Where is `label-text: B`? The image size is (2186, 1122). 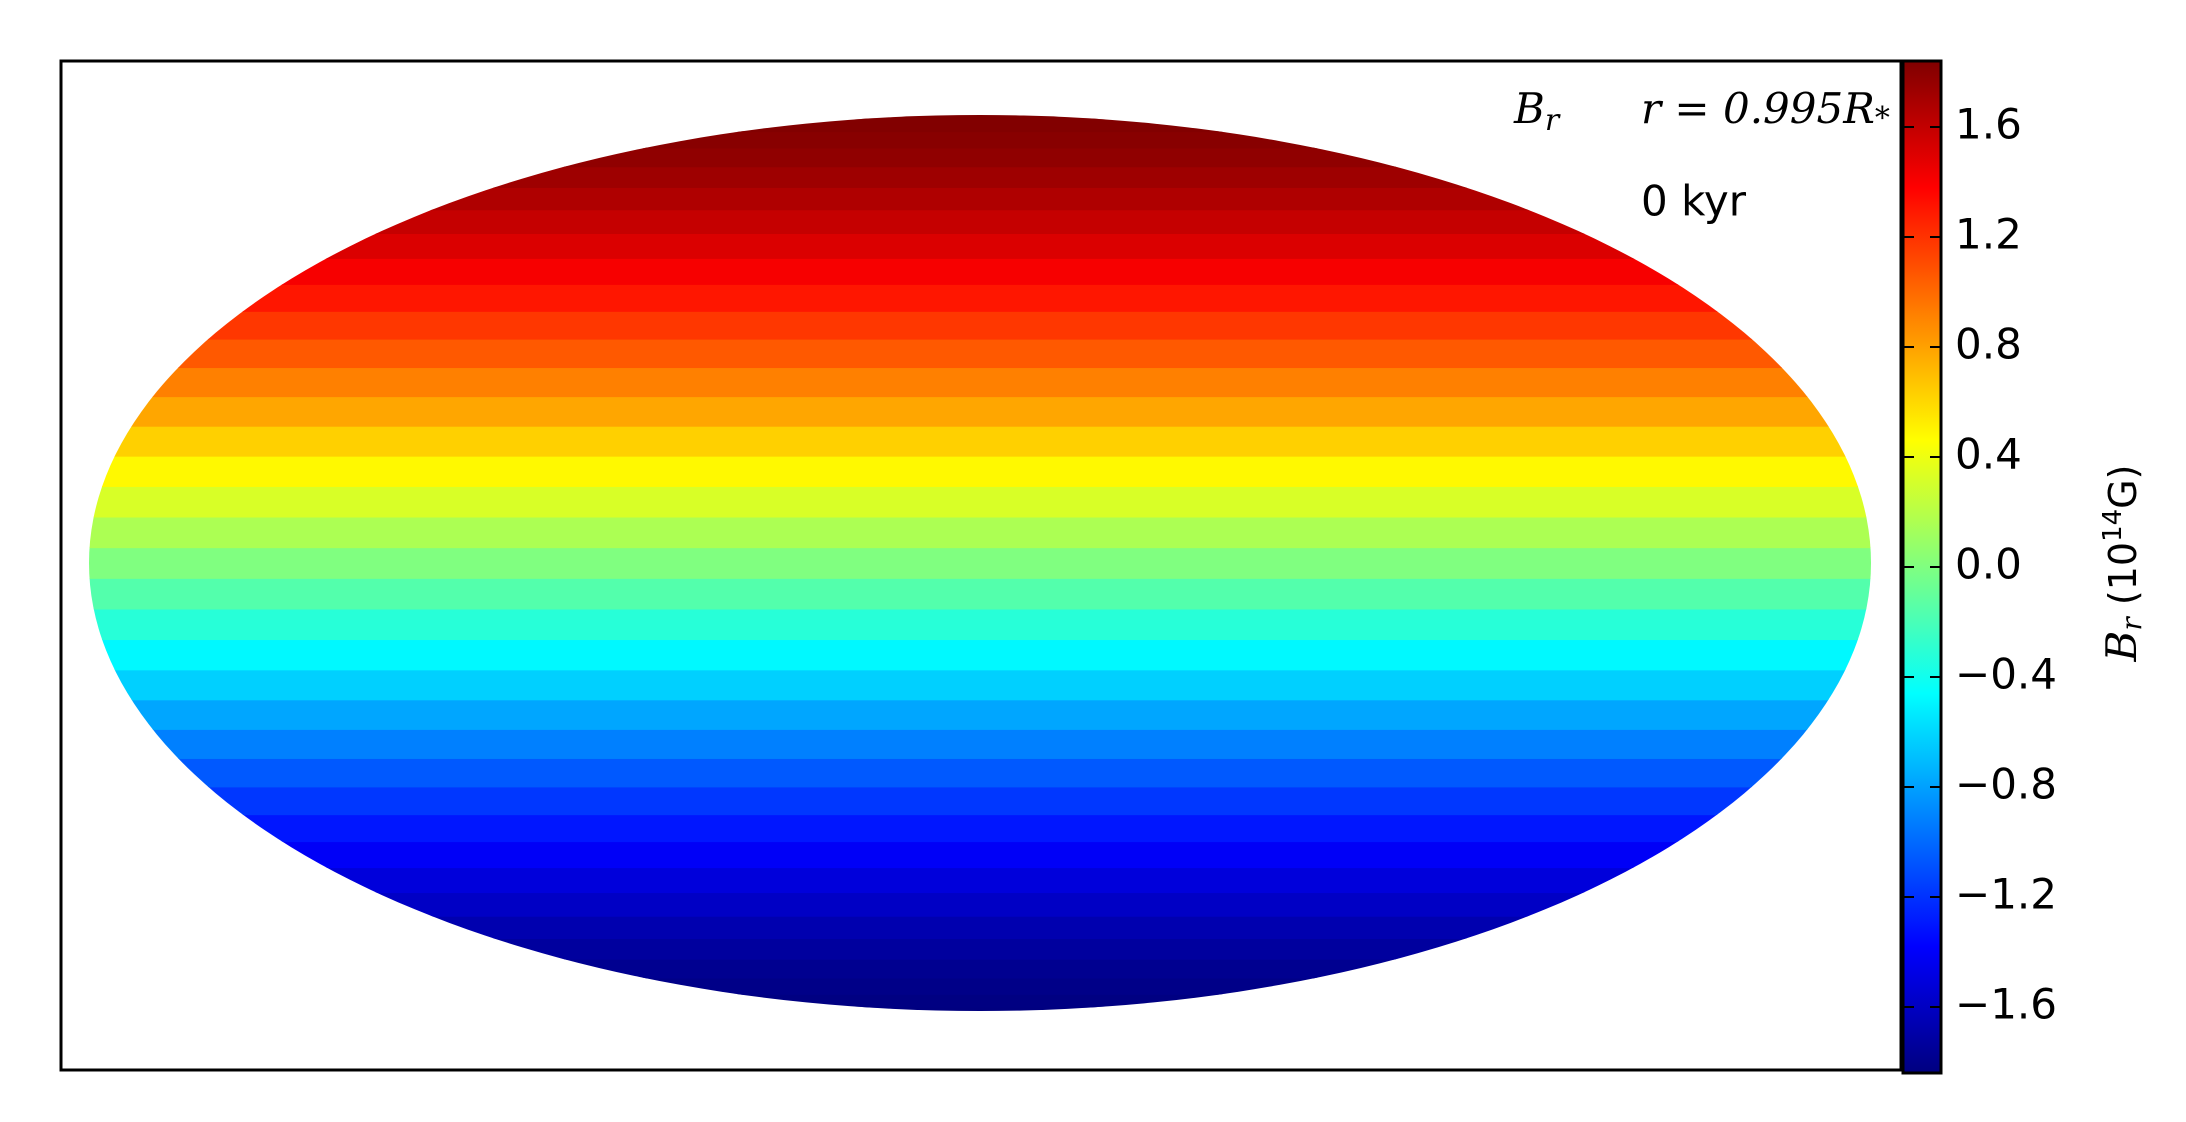
label-text: B is located at coordinates (2121, 647).